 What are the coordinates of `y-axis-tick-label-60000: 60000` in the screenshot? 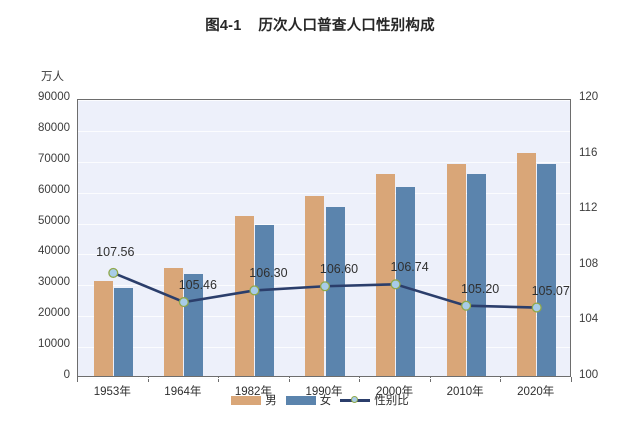 It's located at (54, 189).